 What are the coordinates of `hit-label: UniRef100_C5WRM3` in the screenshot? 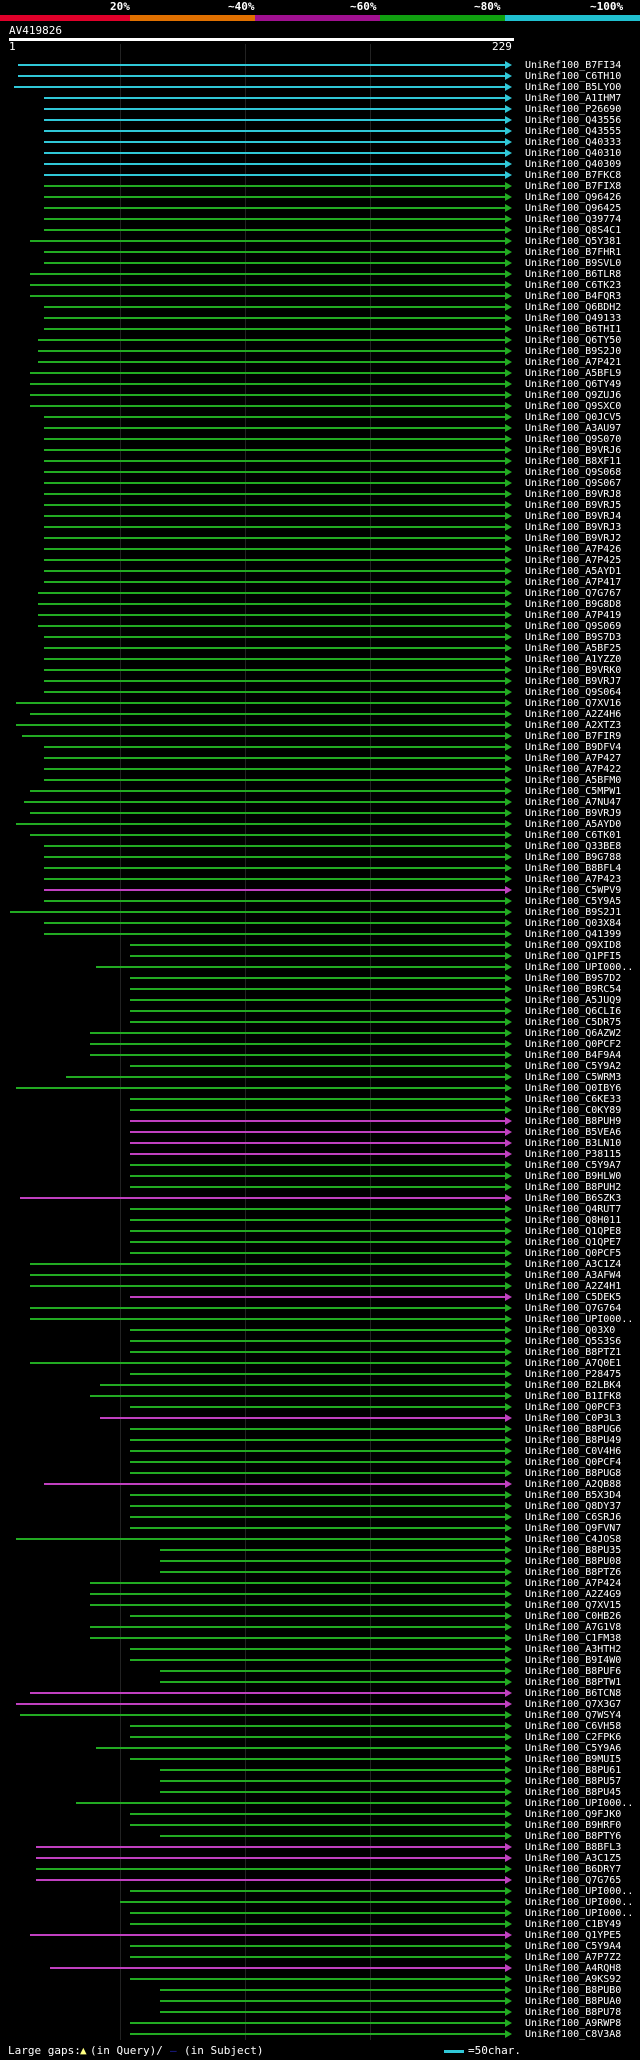 It's located at (573, 1077).